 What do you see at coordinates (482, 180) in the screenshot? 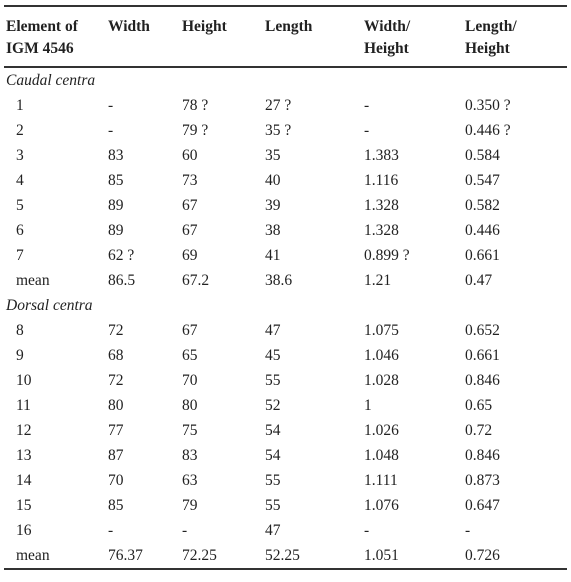
I see `cell: 0.547` at bounding box center [482, 180].